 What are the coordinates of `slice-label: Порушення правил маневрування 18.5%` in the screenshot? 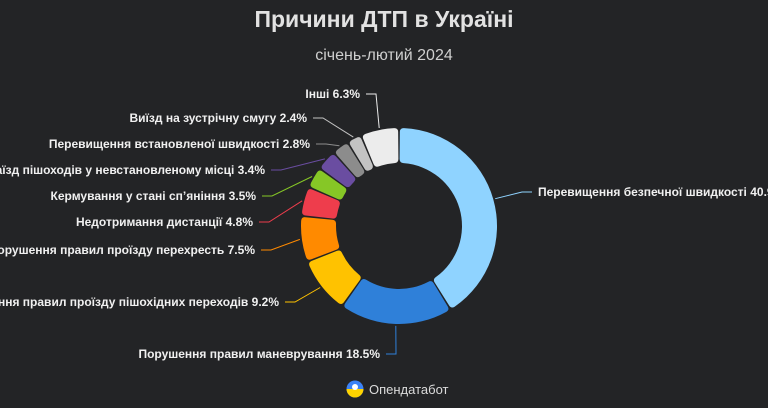 It's located at (259, 354).